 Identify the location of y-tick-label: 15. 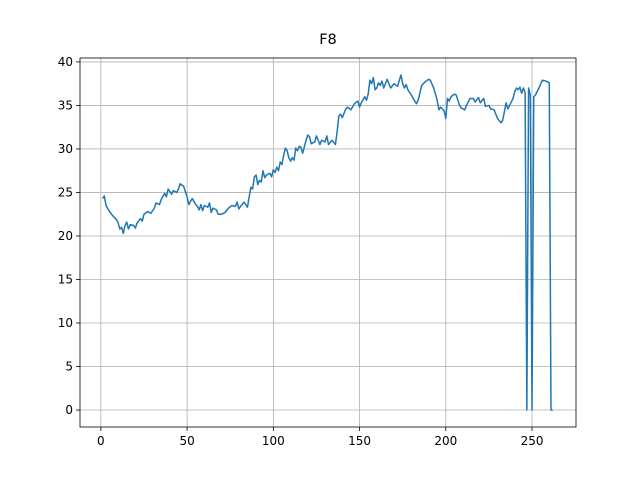
(65, 279).